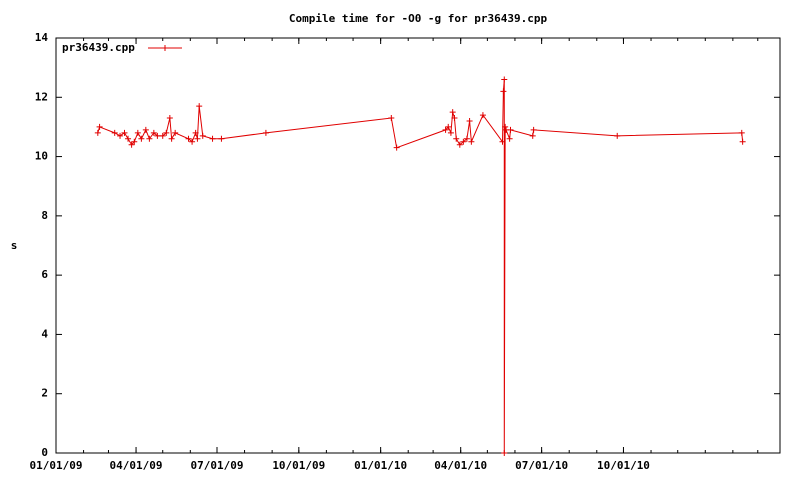 This screenshot has height=480, width=800. What do you see at coordinates (14, 245) in the screenshot?
I see `y-axis-label: s` at bounding box center [14, 245].